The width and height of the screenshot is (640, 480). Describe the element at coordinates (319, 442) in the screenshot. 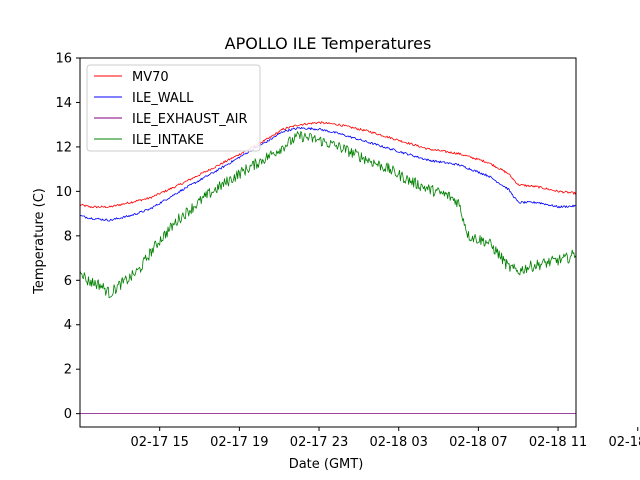

I see `x-tick-label: 02-17 23` at that location.